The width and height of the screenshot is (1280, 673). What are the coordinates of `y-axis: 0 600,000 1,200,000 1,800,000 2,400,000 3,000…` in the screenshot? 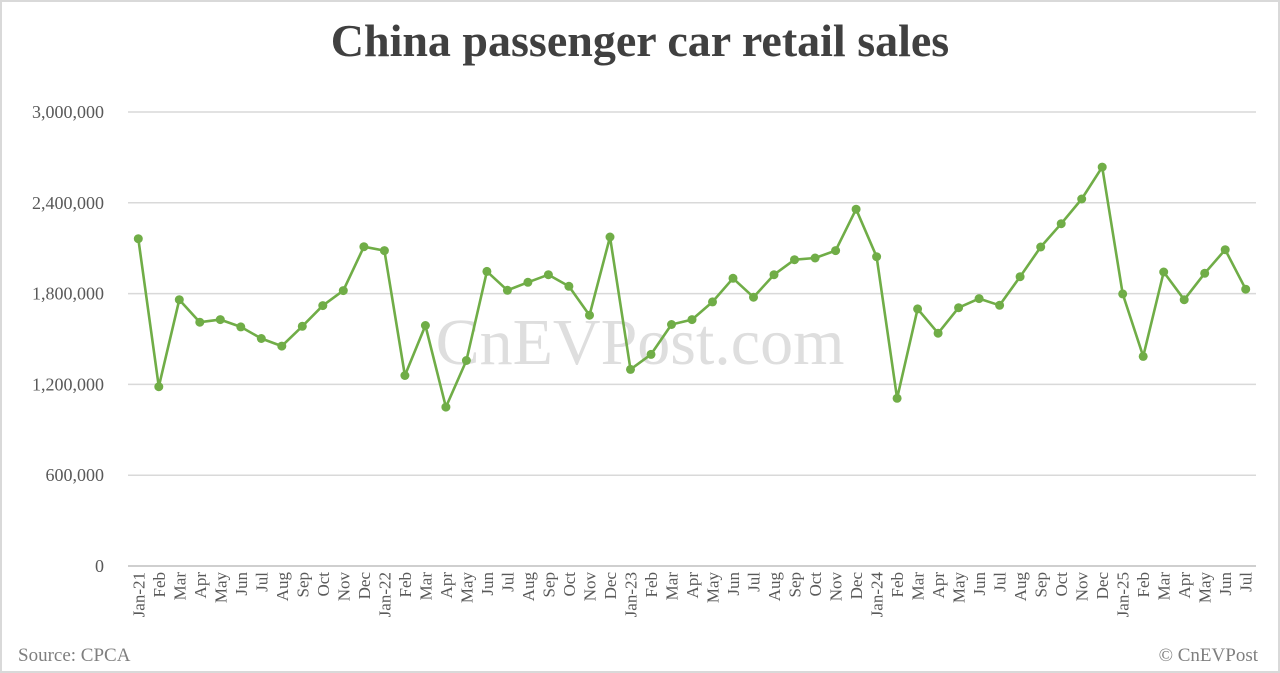 It's located at (68, 339).